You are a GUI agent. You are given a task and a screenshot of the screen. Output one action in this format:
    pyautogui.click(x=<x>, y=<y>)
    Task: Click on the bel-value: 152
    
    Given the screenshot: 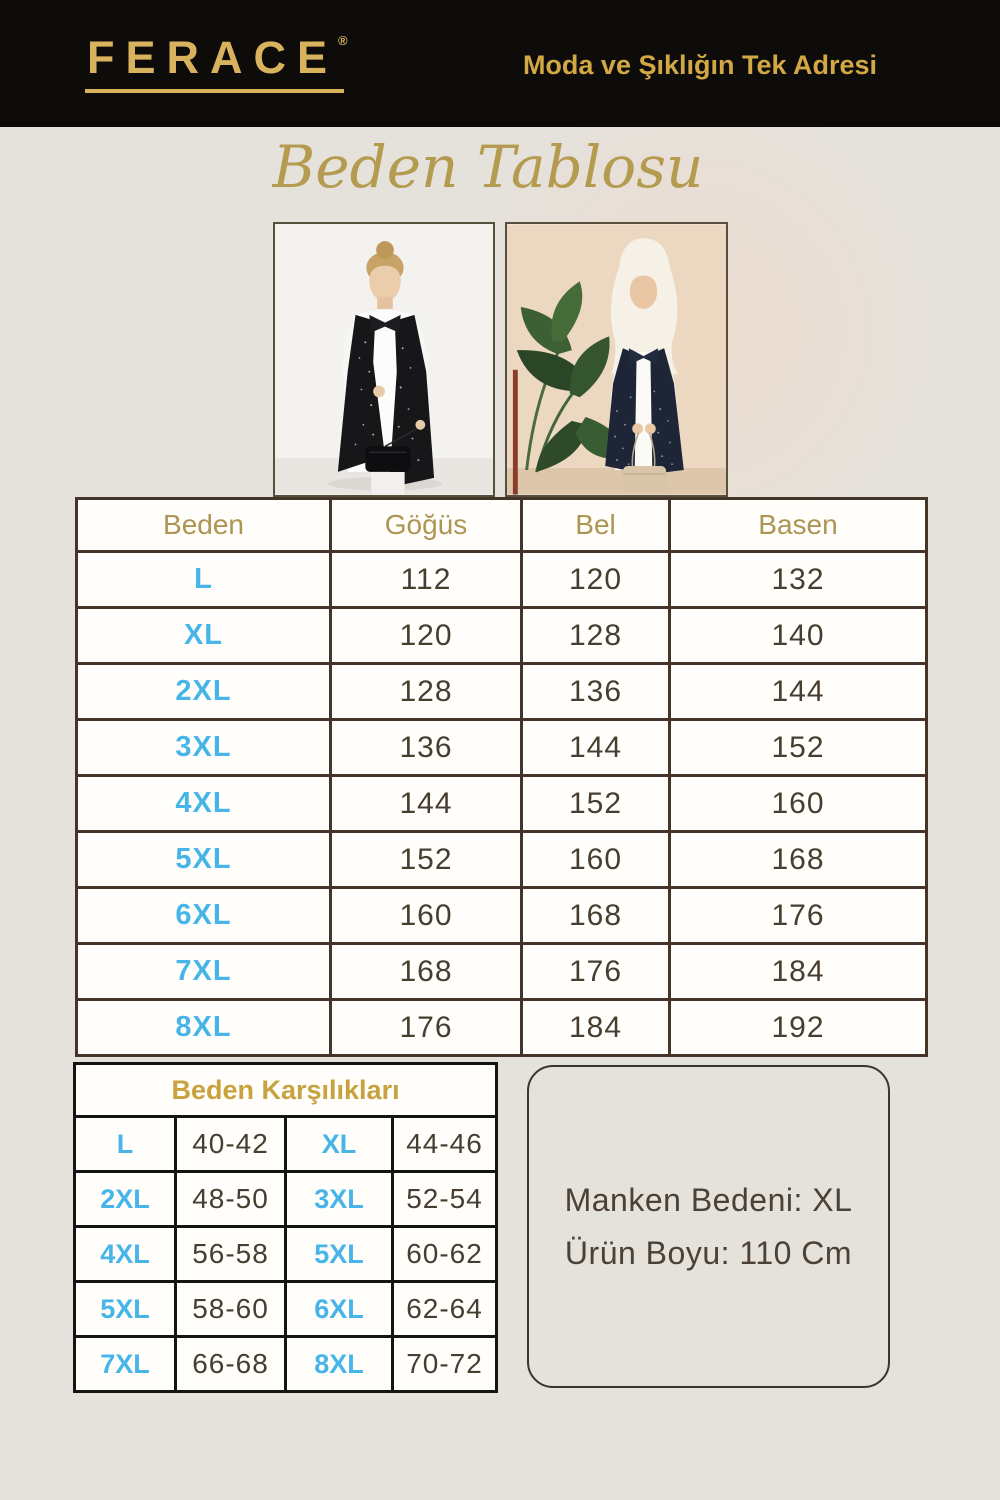 What is the action you would take?
    pyautogui.click(x=595, y=803)
    